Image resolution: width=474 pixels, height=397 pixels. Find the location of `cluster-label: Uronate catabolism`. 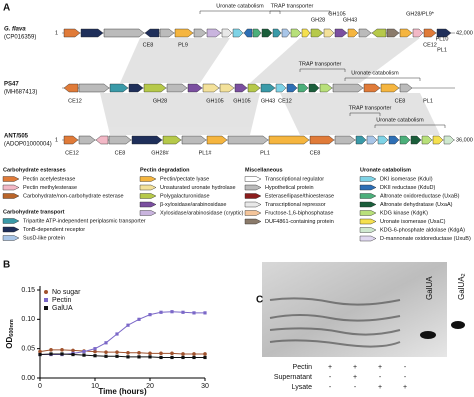

cluster-label: Uronate catabolism is located at coordinates (375, 73).